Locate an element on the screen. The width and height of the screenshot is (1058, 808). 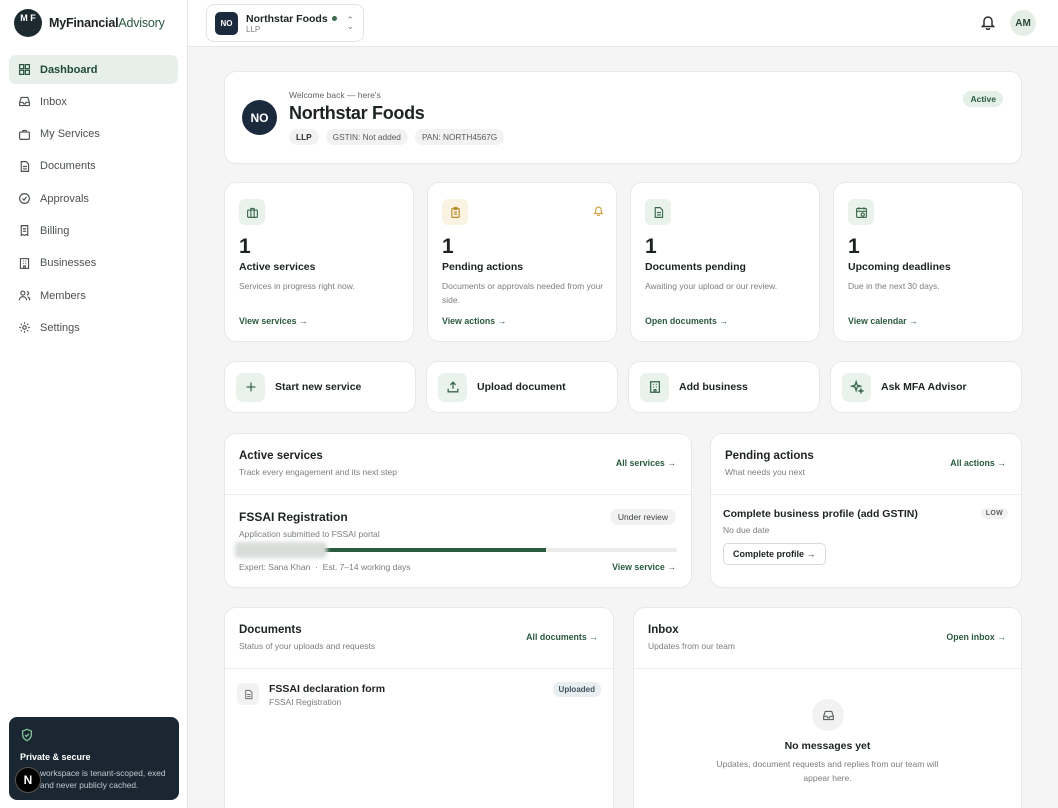
document-service: FSSAI Registration is located at coordinates (305, 702).